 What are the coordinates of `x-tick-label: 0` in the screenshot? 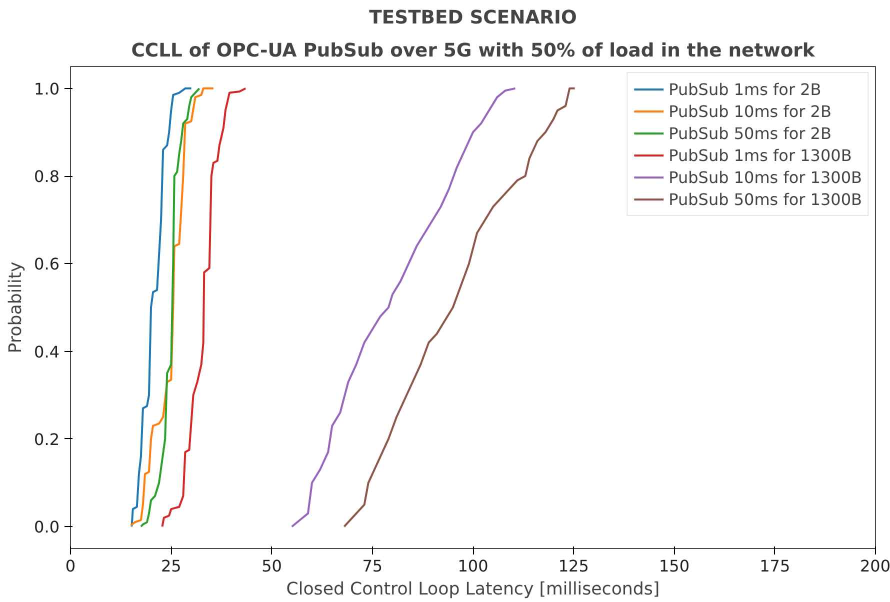 It's located at (70, 566).